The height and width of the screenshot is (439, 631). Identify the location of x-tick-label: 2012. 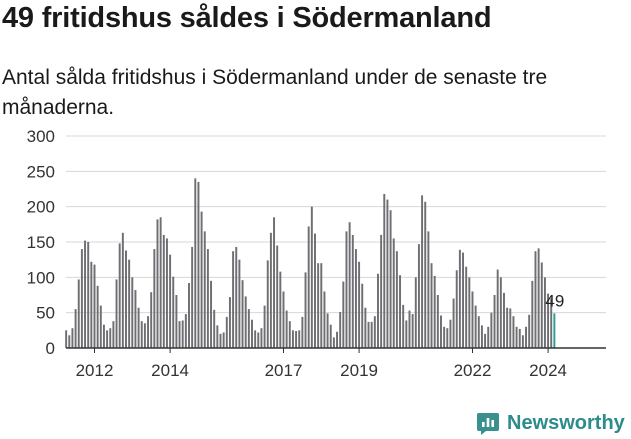
(95, 370).